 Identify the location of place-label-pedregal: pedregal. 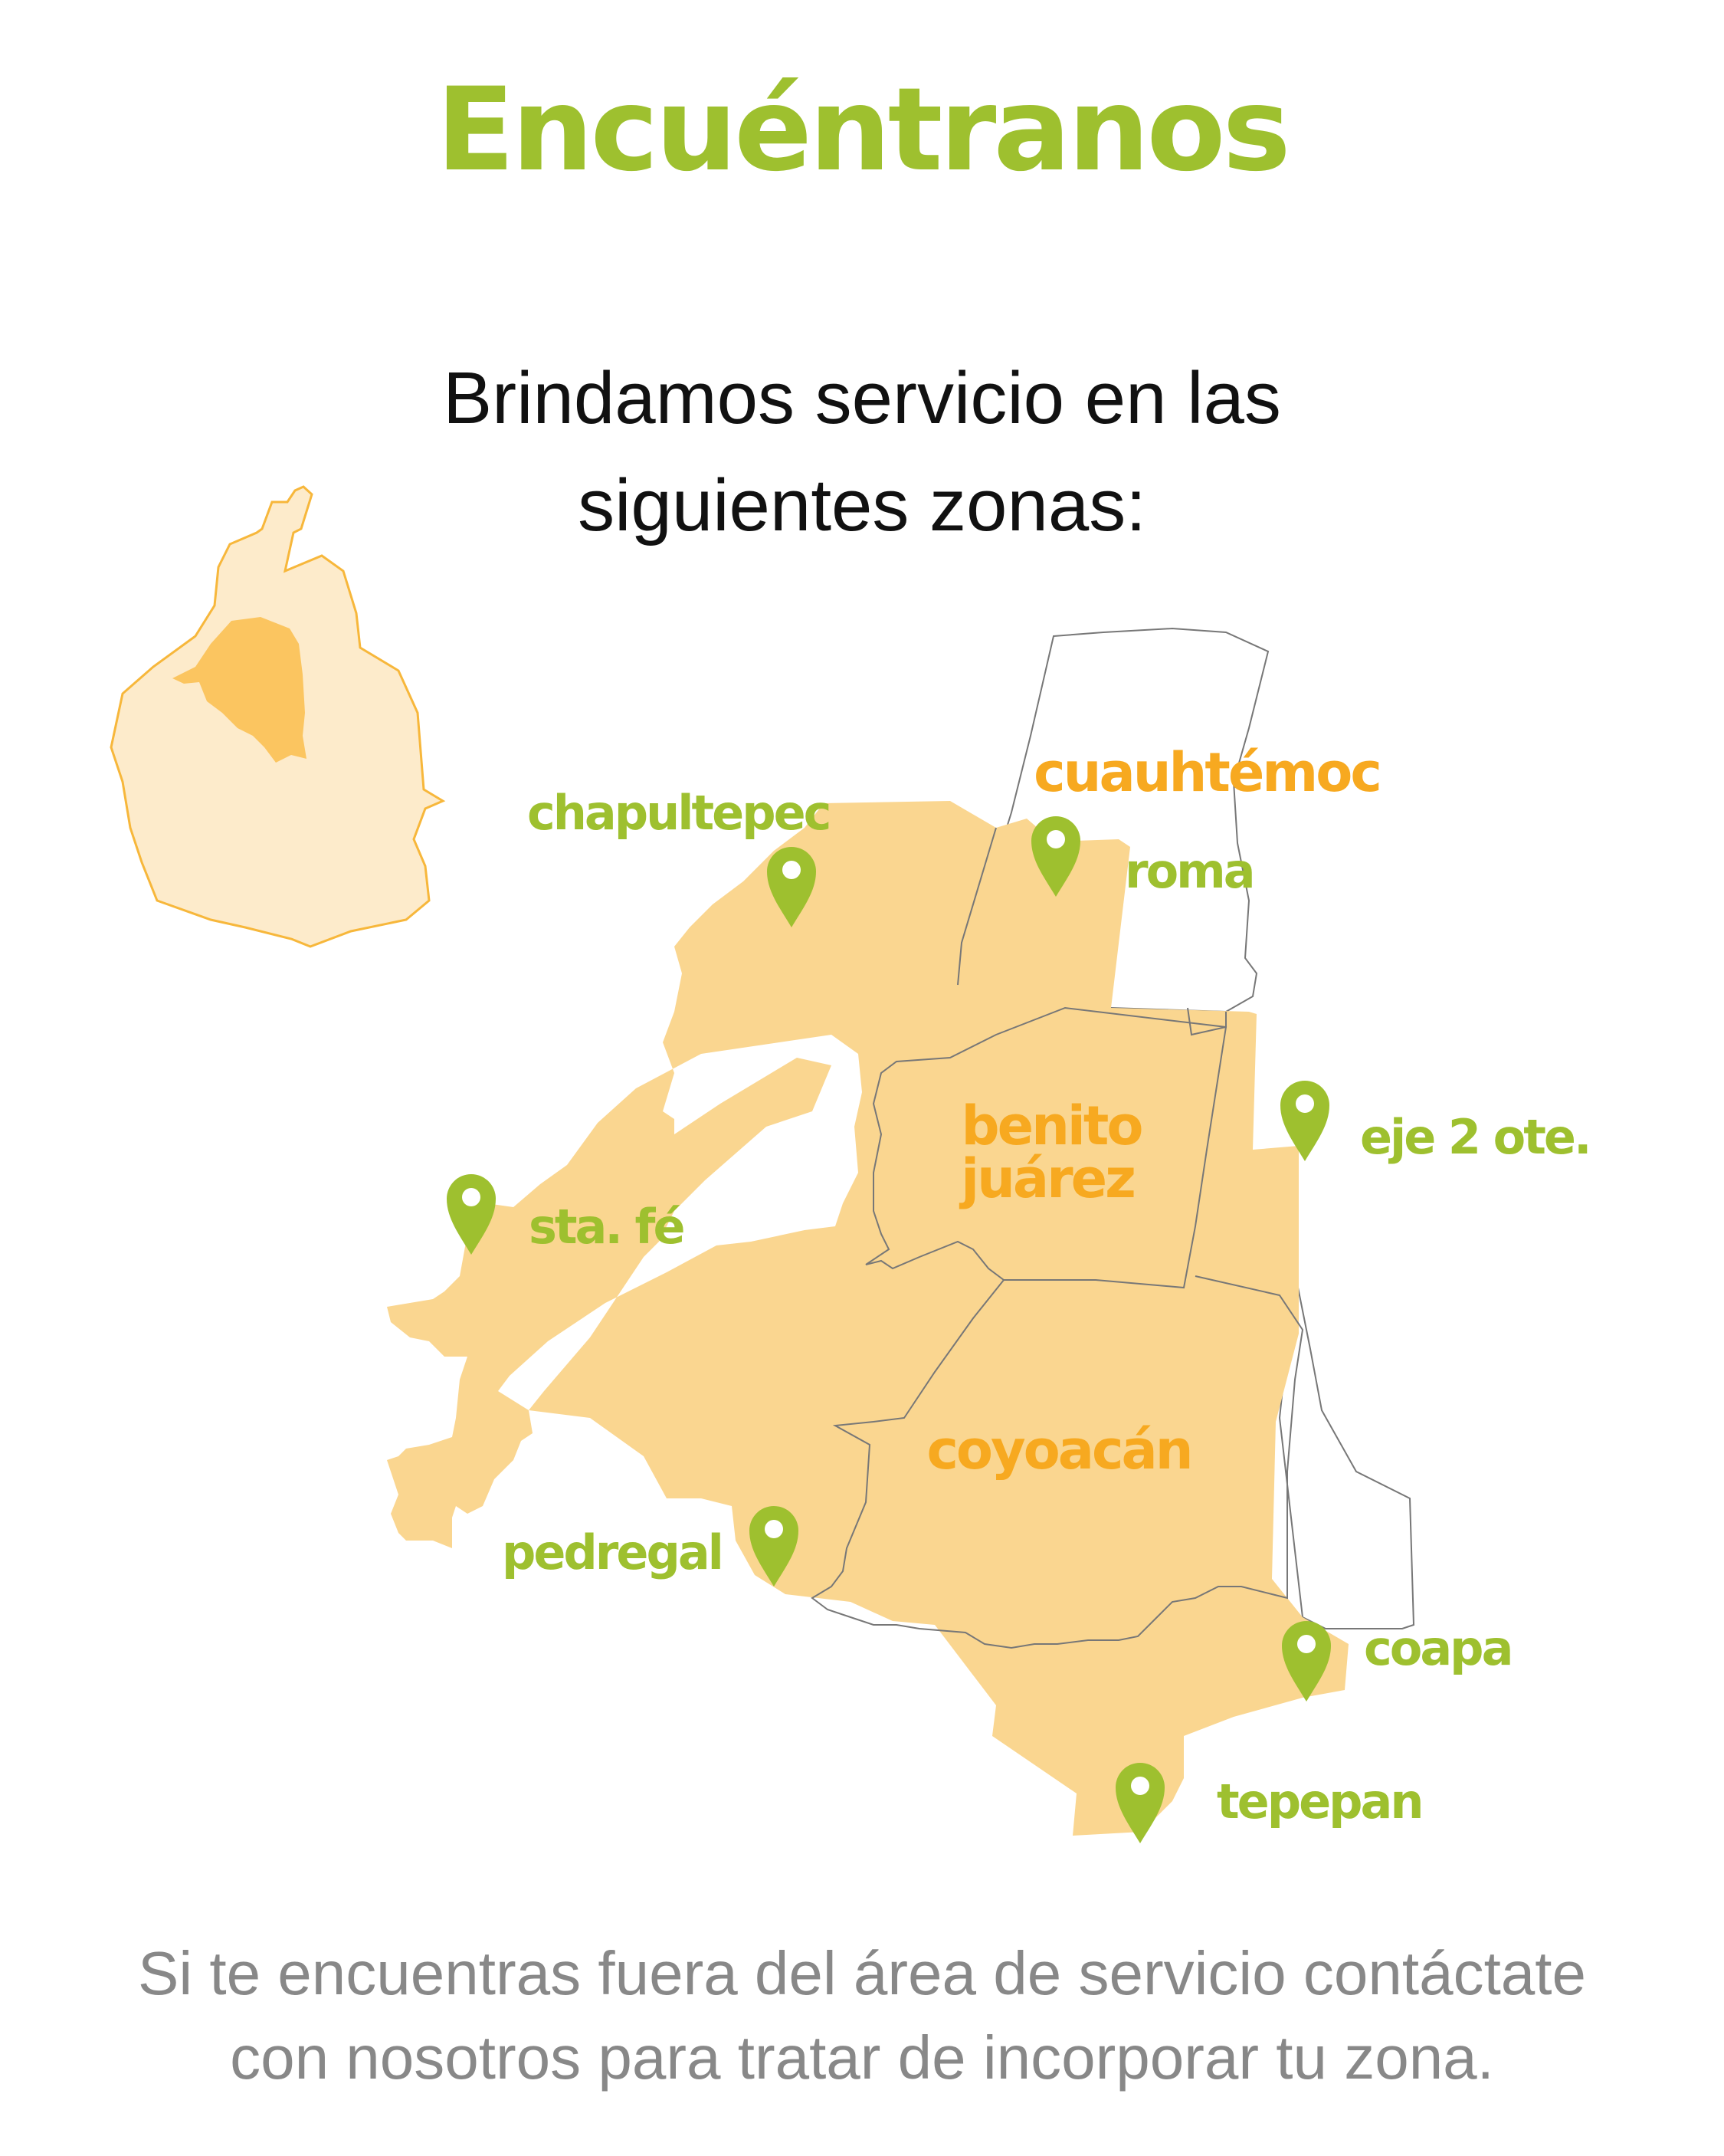
(612, 1552).